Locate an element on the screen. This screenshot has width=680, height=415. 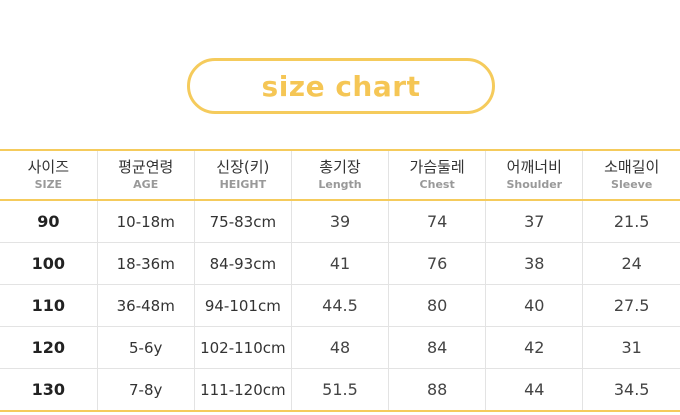
table-row: 120 5-6y 102-110cm 48 84 42 31 is located at coordinates (340, 347).